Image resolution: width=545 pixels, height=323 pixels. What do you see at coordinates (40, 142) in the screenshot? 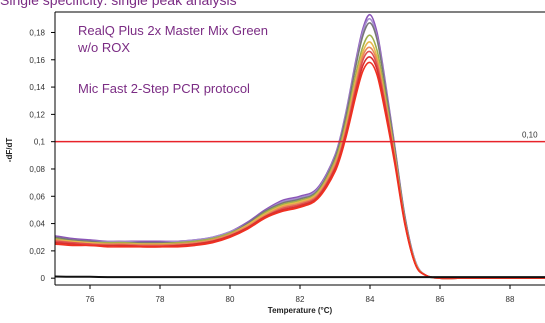
I see `y-tick-label: 0,1` at bounding box center [40, 142].